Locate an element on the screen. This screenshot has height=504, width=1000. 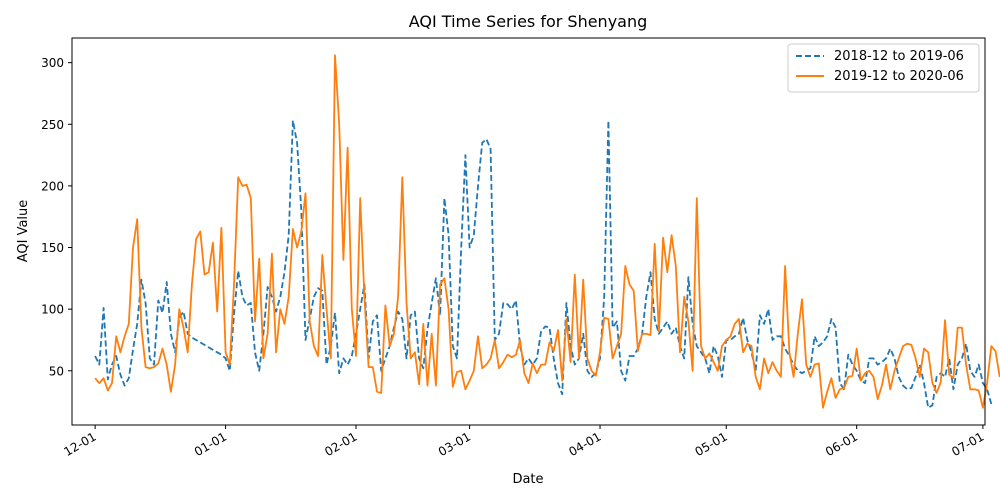
x-axis-label: Date is located at coordinates (527, 479).